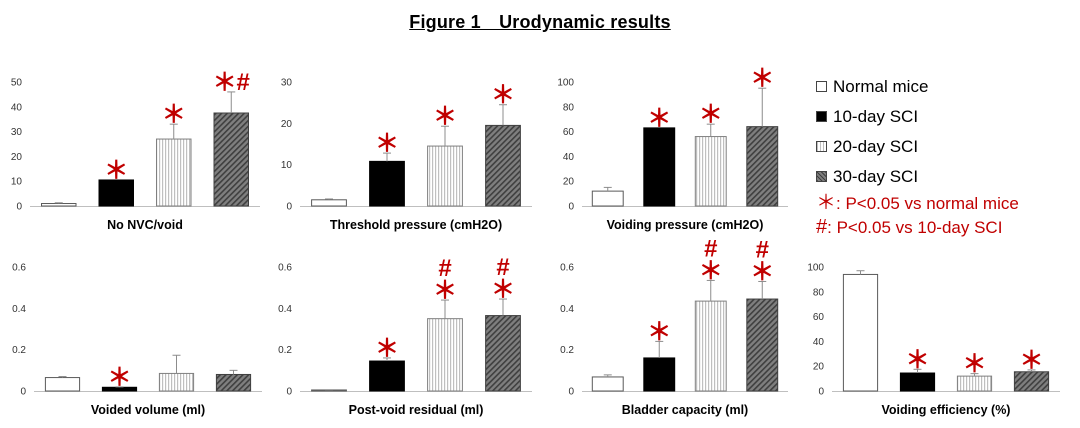 This screenshot has height=428, width=1080. I want to click on bar-chart-4: 0 0.2 0.4 0.6 ＊ Voided volume (ml), so click(137, 340).